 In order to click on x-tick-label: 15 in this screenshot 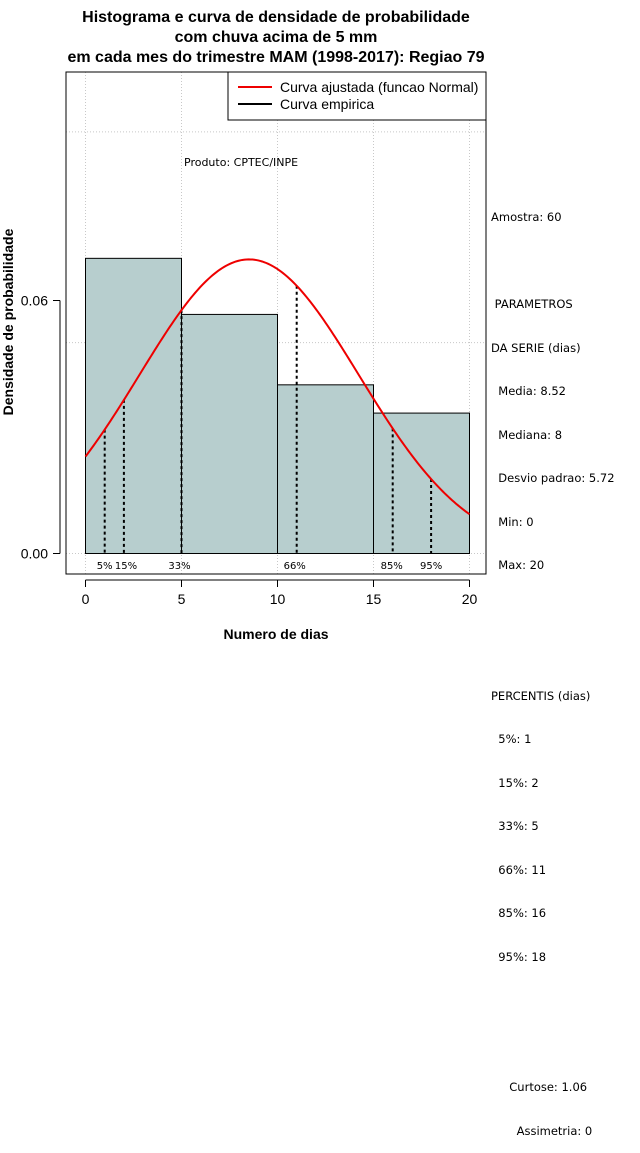, I will do `click(374, 599)`.